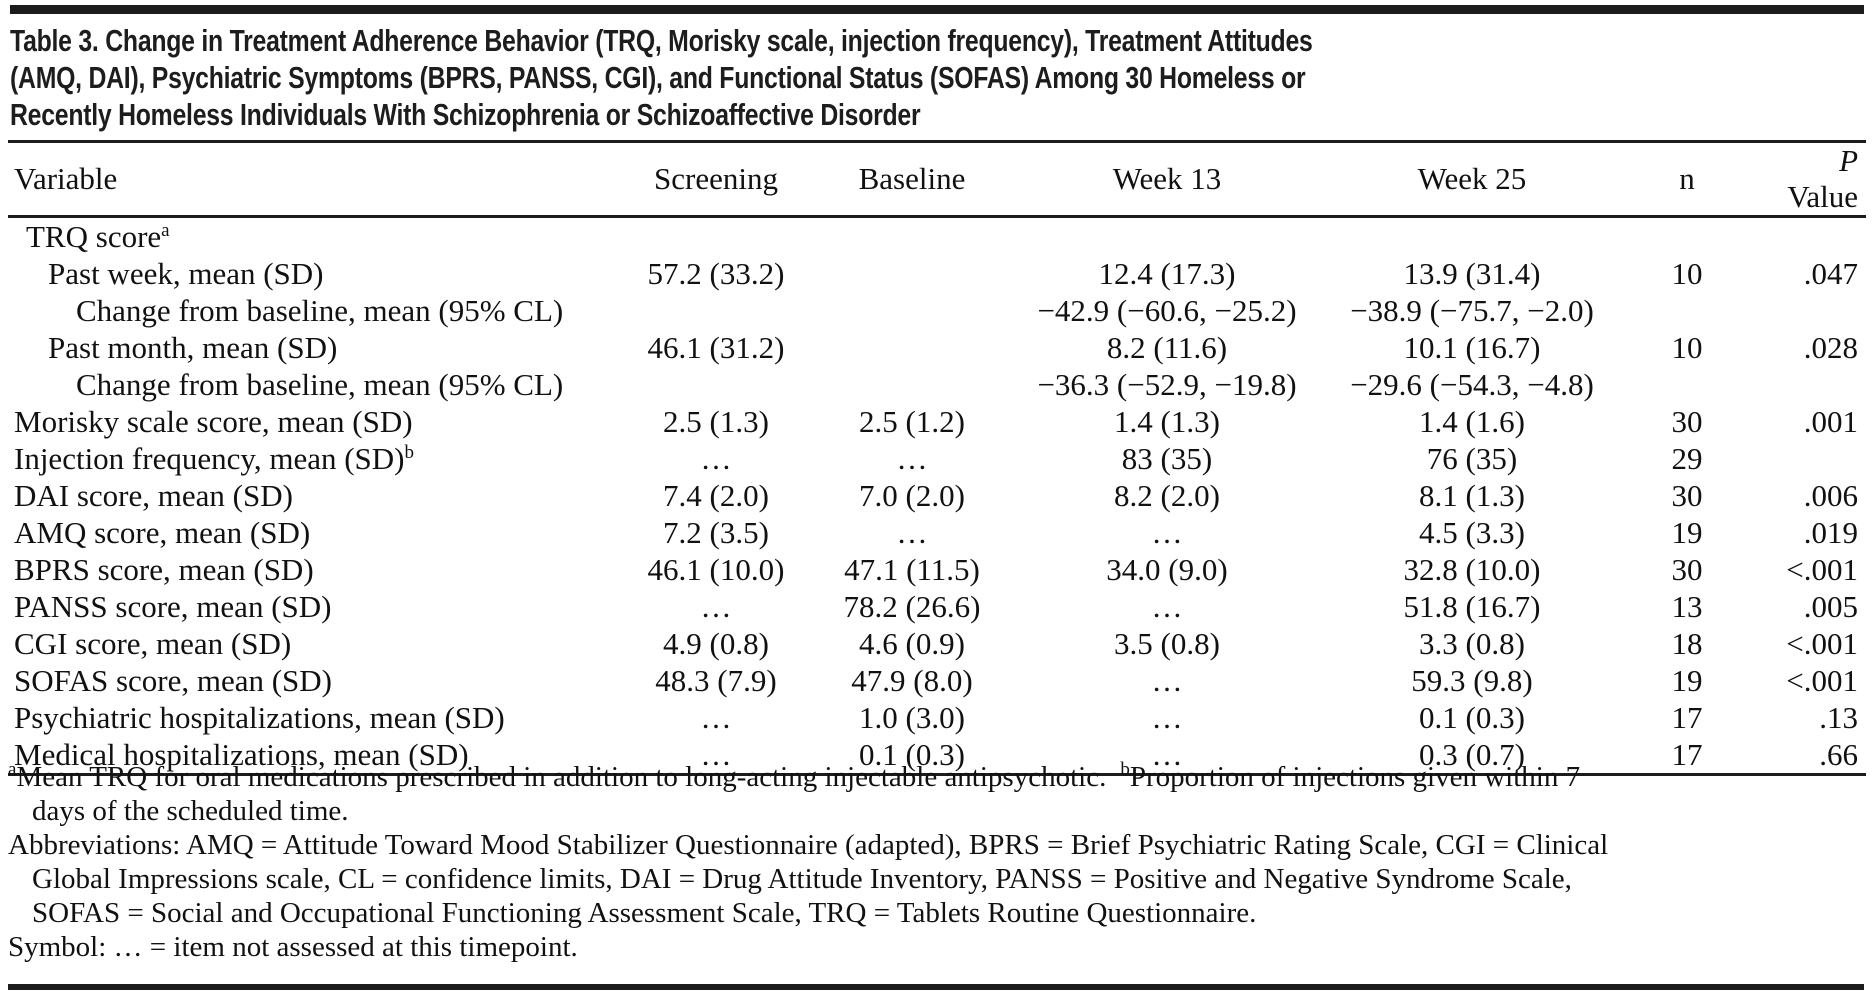  What do you see at coordinates (1822, 196) in the screenshot?
I see `p-value-word: Value` at bounding box center [1822, 196].